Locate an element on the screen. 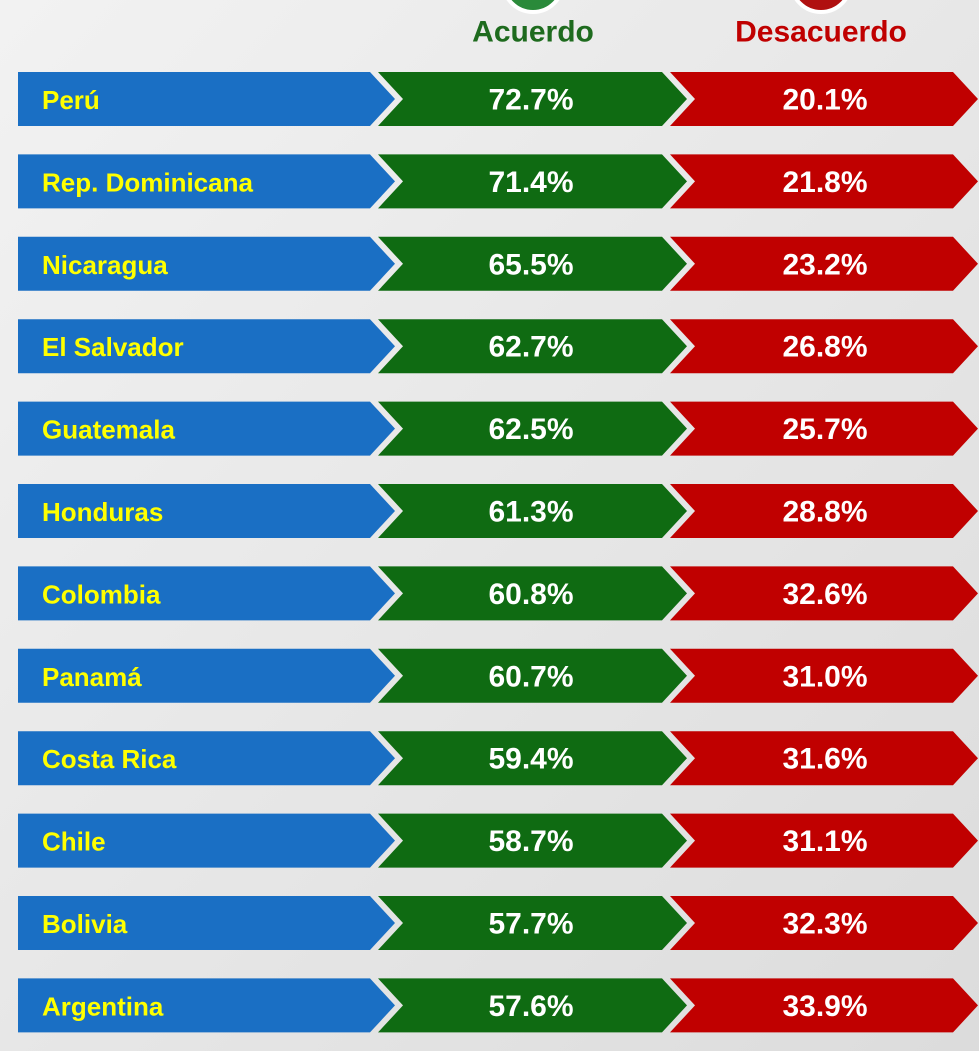  disagree-value: 33.9% is located at coordinates (824, 1006).